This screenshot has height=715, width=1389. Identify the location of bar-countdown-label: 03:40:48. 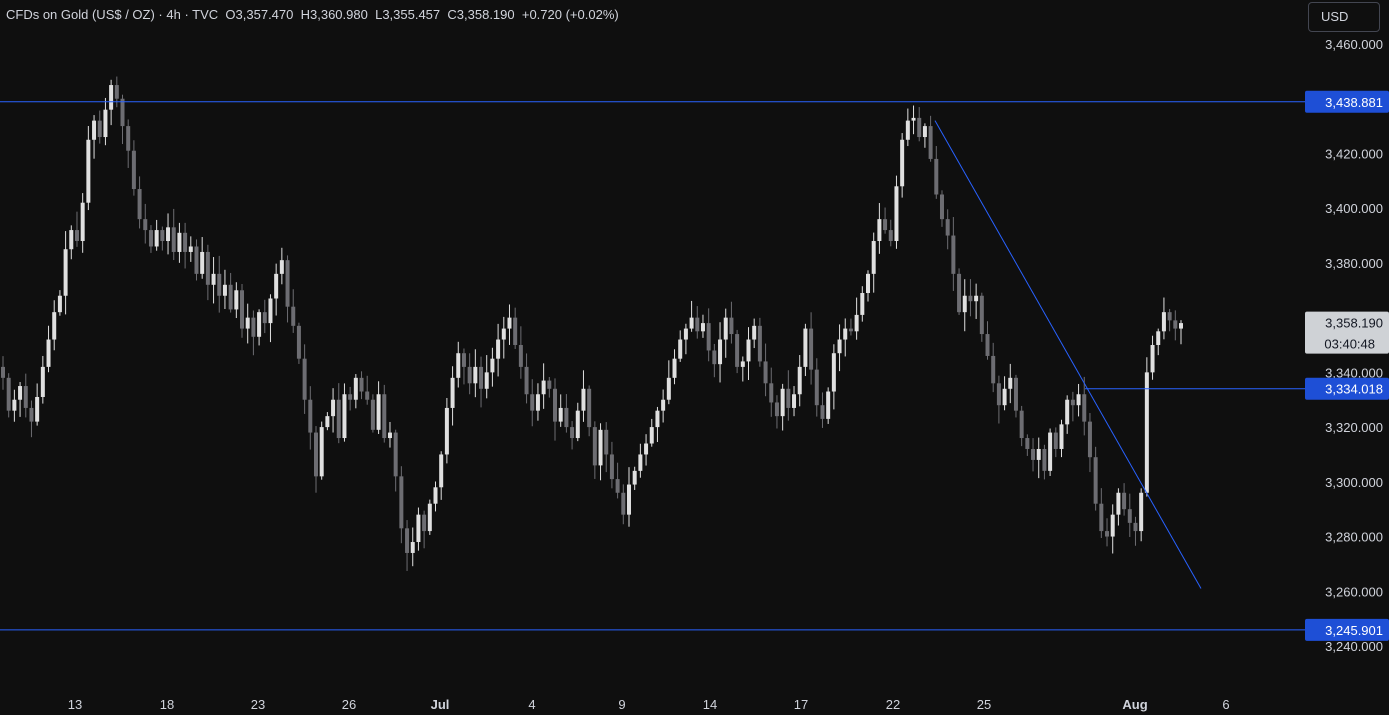
(1349, 344).